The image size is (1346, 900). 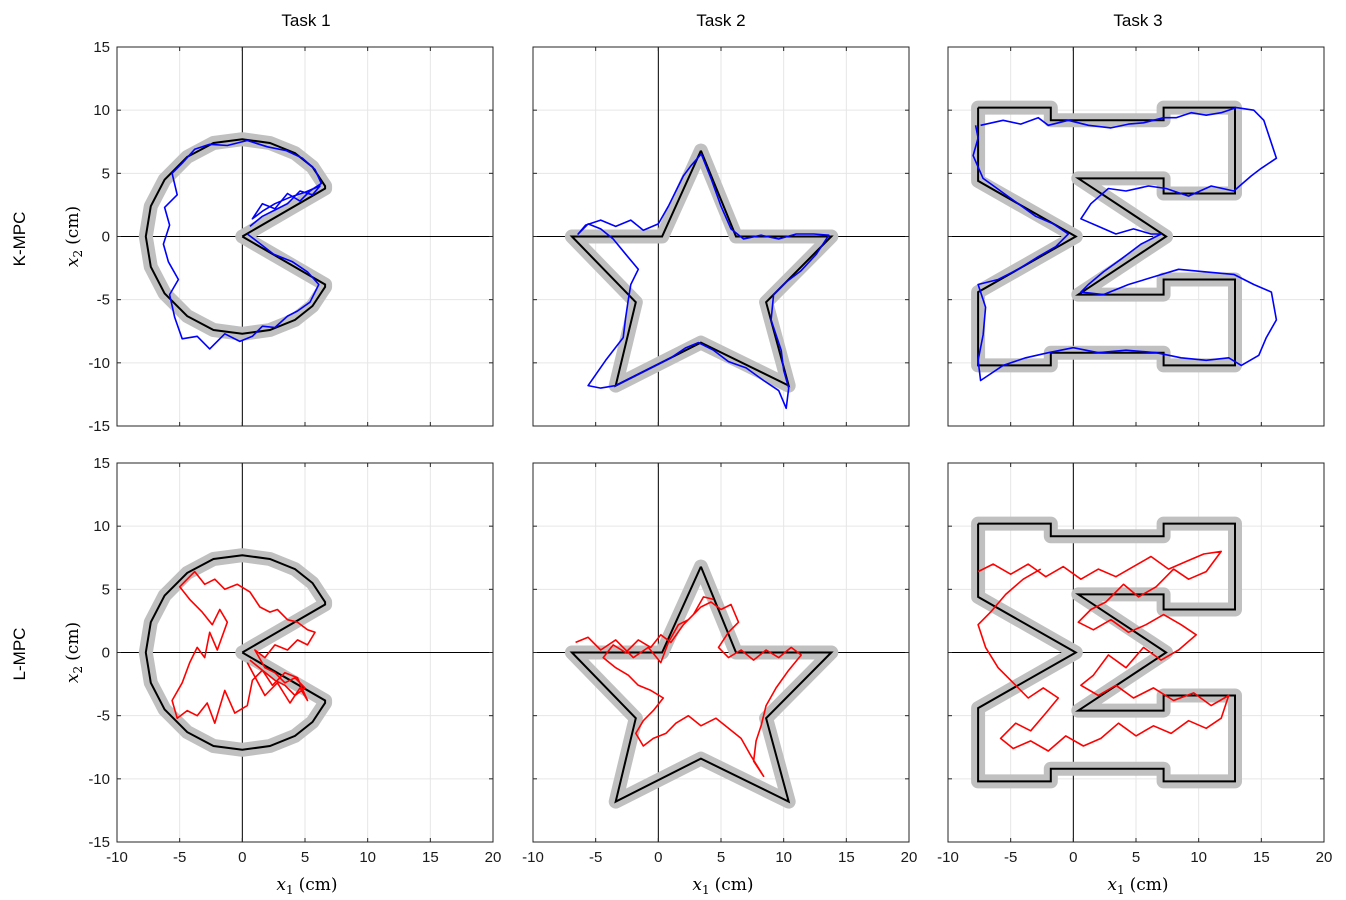 I want to click on column-titles: Task 1 Task 2 Task 3, so click(x=721, y=20).